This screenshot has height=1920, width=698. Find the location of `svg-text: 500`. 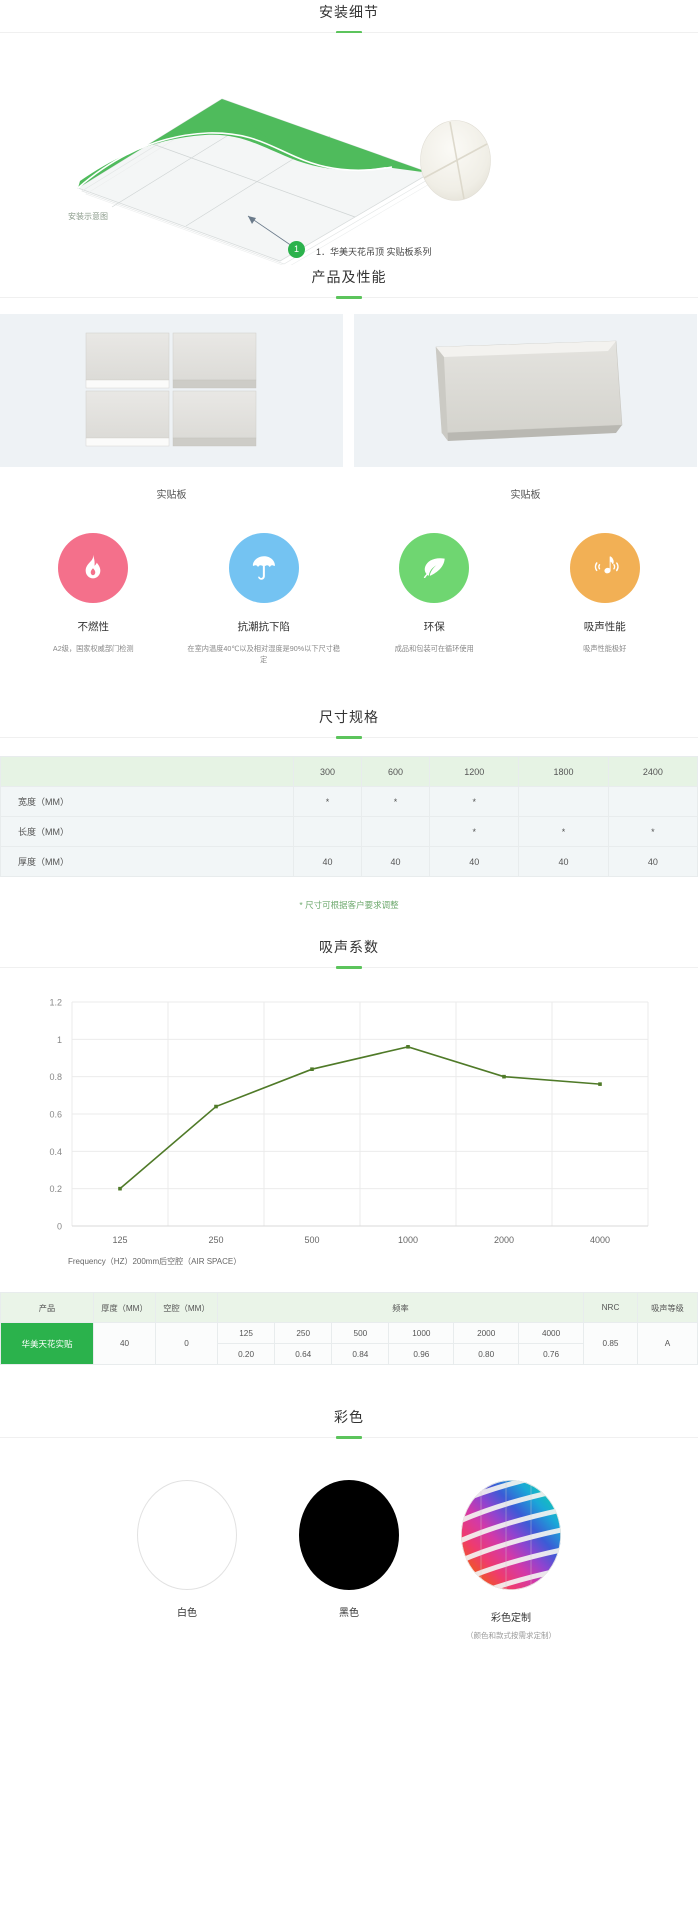

svg-text: 500 is located at coordinates (311, 1240).